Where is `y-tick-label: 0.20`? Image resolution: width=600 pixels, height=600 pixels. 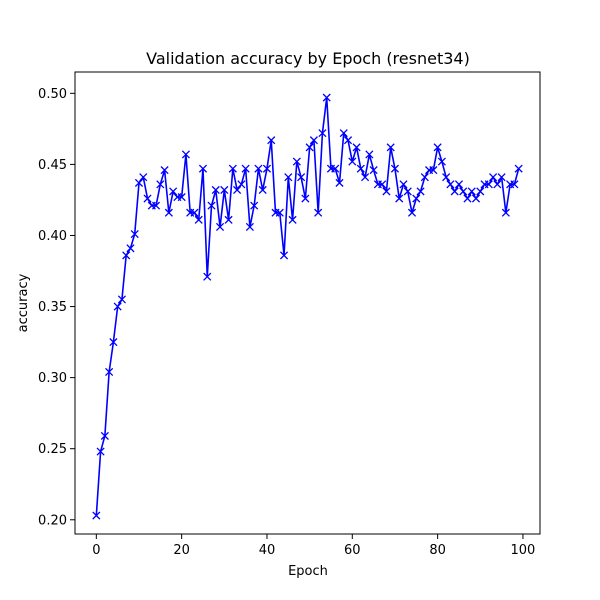 y-tick-label: 0.20 is located at coordinates (52, 520).